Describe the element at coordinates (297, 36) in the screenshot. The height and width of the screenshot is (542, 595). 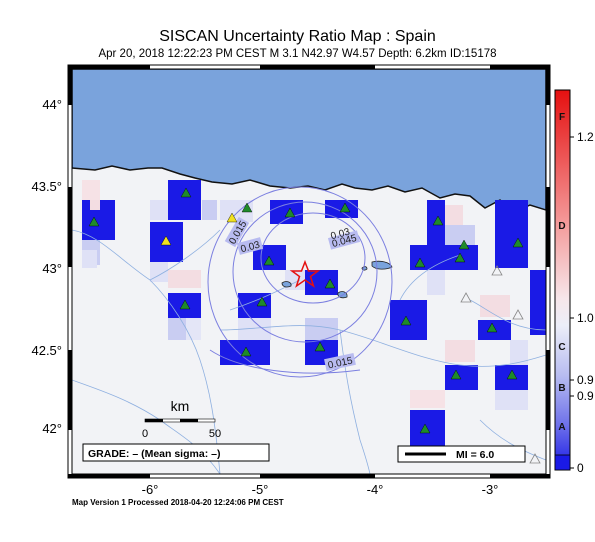
I see `map-title: SISCAN Uncertainty Ratio Map : Spain` at that location.